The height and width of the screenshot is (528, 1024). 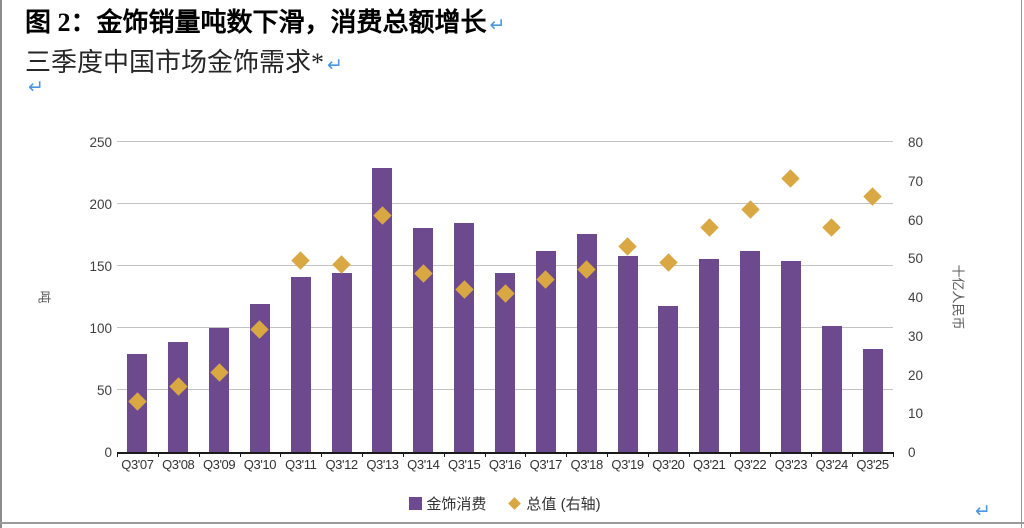 What do you see at coordinates (916, 142) in the screenshot?
I see `right-tick-label: 80` at bounding box center [916, 142].